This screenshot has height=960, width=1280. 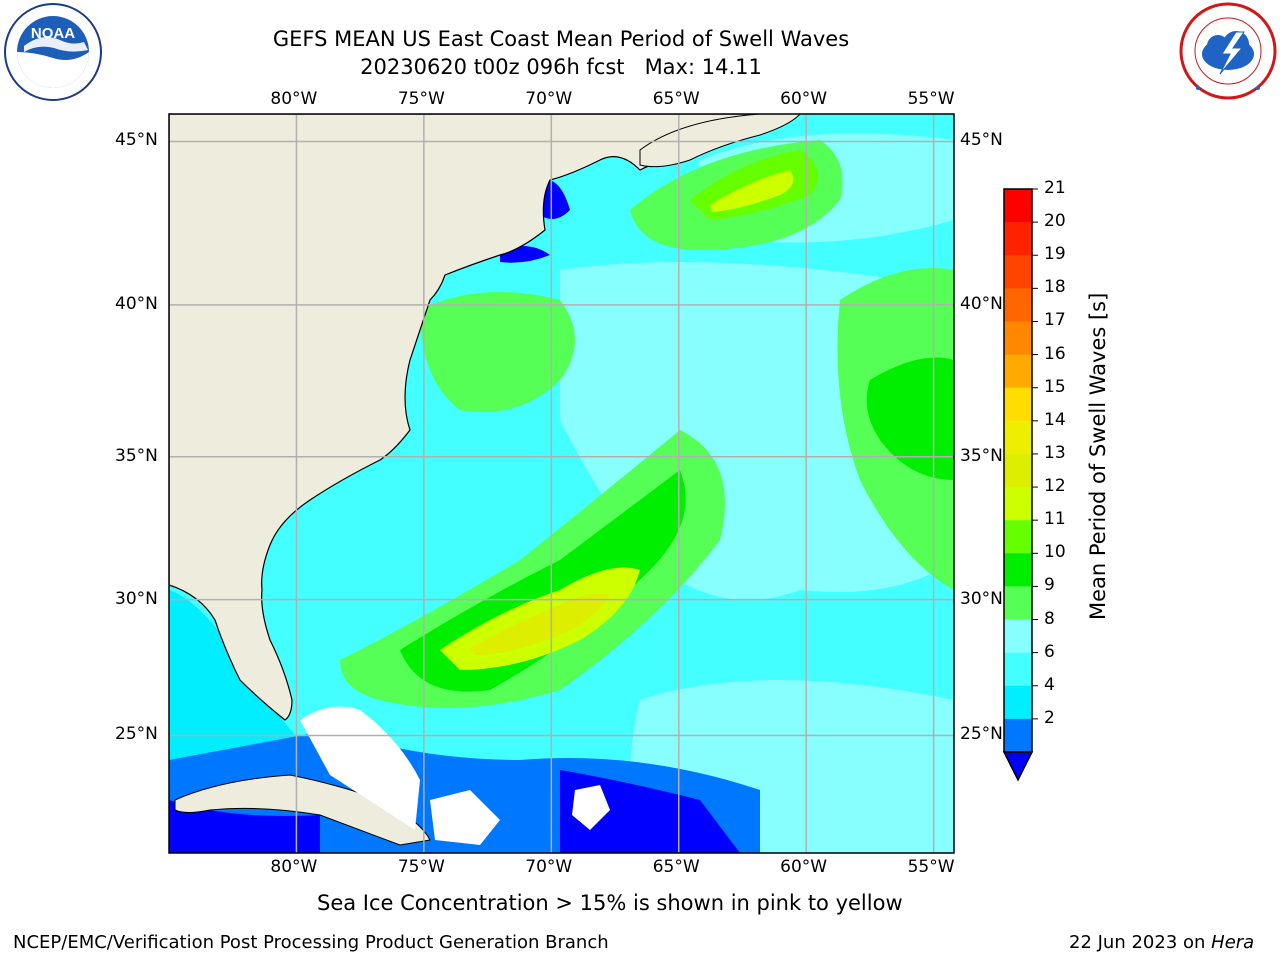 I want to click on lon-tick-label-top: 80°W, so click(x=294, y=99).